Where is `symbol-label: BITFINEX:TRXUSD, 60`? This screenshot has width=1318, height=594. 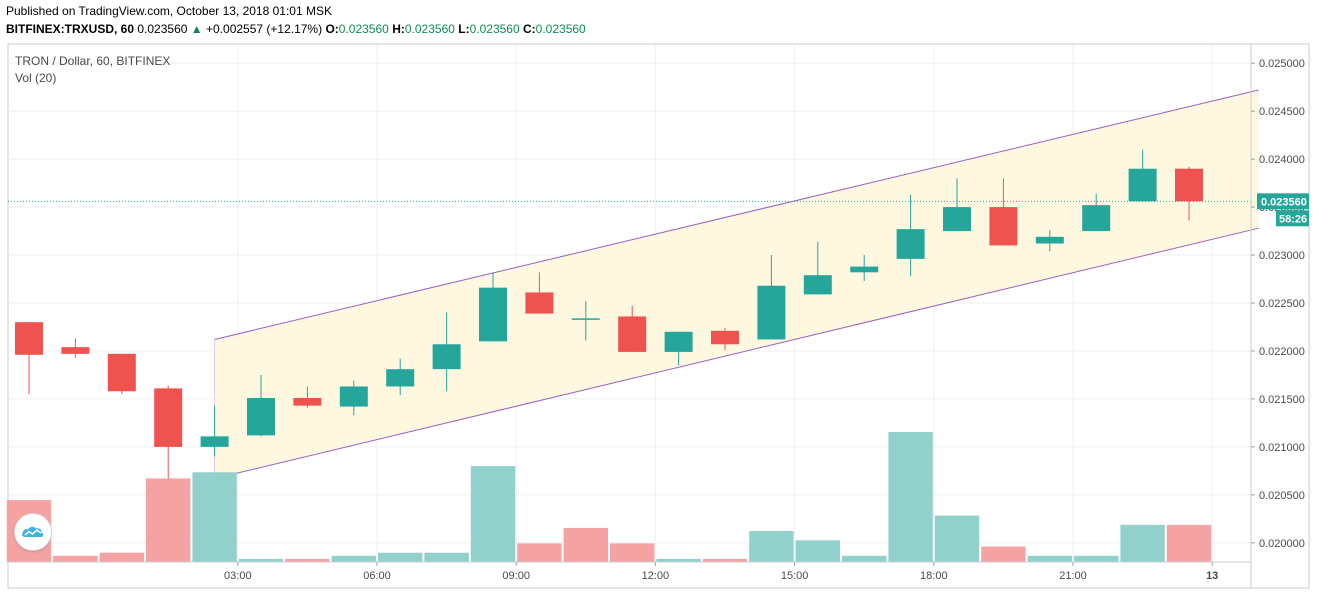 symbol-label: BITFINEX:TRXUSD, 60 is located at coordinates (70, 29).